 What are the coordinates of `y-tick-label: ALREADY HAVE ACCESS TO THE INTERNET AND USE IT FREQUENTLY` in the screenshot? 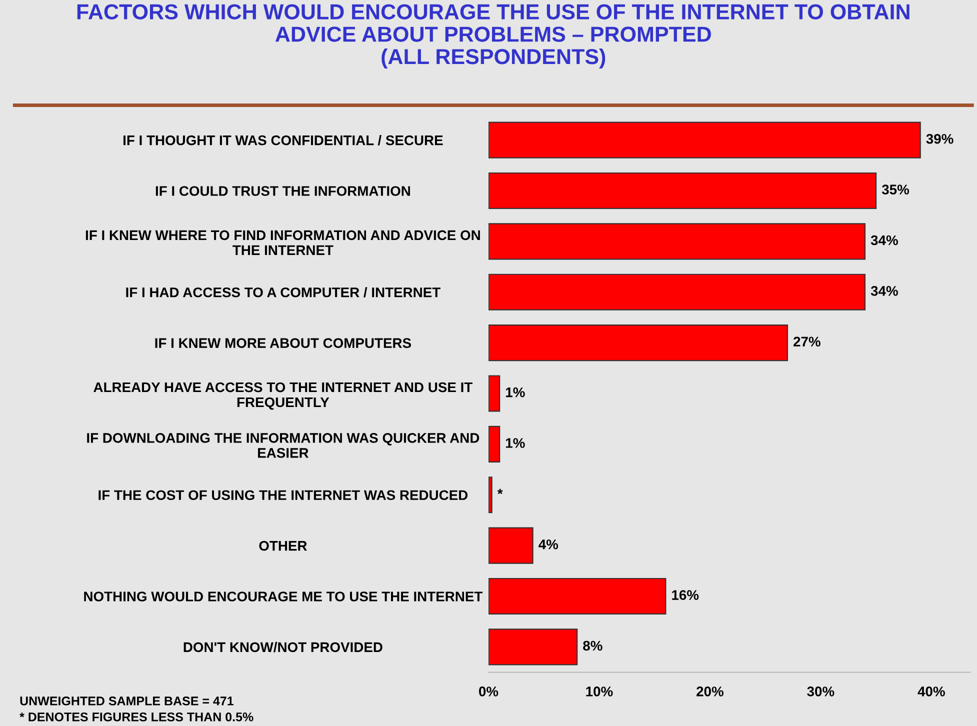 It's located at (283, 396).